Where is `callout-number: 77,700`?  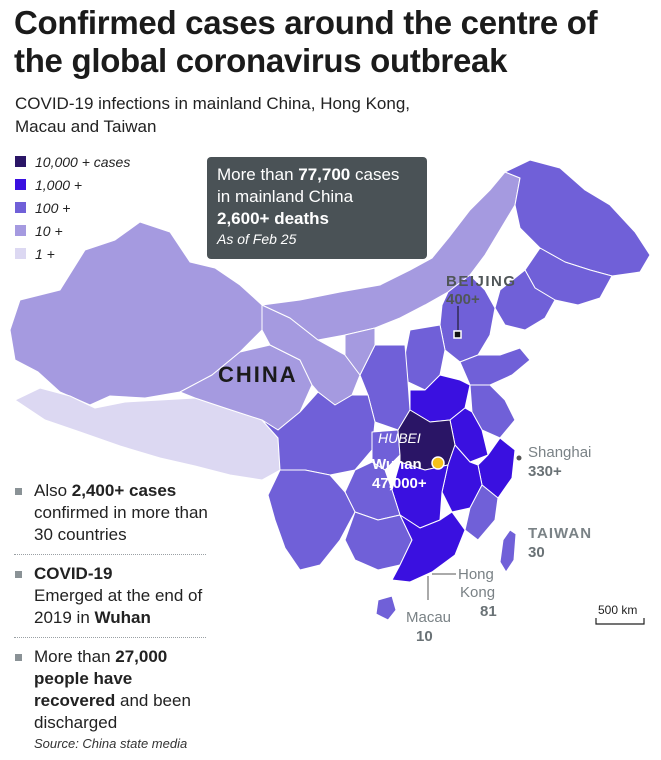
callout-number: 77,700 is located at coordinates (324, 174).